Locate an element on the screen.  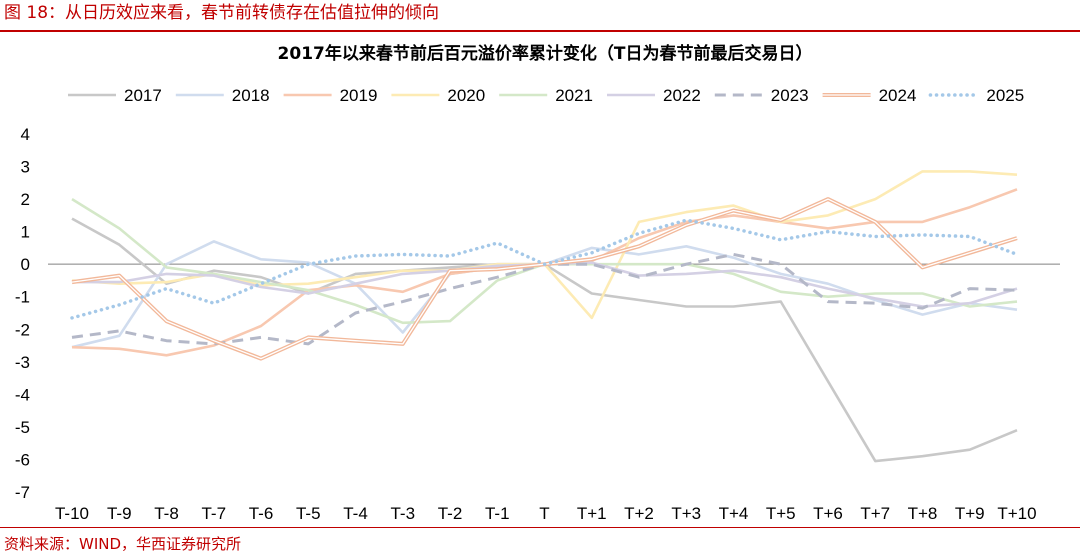
x-tick-label: T+7 is located at coordinates (875, 513).